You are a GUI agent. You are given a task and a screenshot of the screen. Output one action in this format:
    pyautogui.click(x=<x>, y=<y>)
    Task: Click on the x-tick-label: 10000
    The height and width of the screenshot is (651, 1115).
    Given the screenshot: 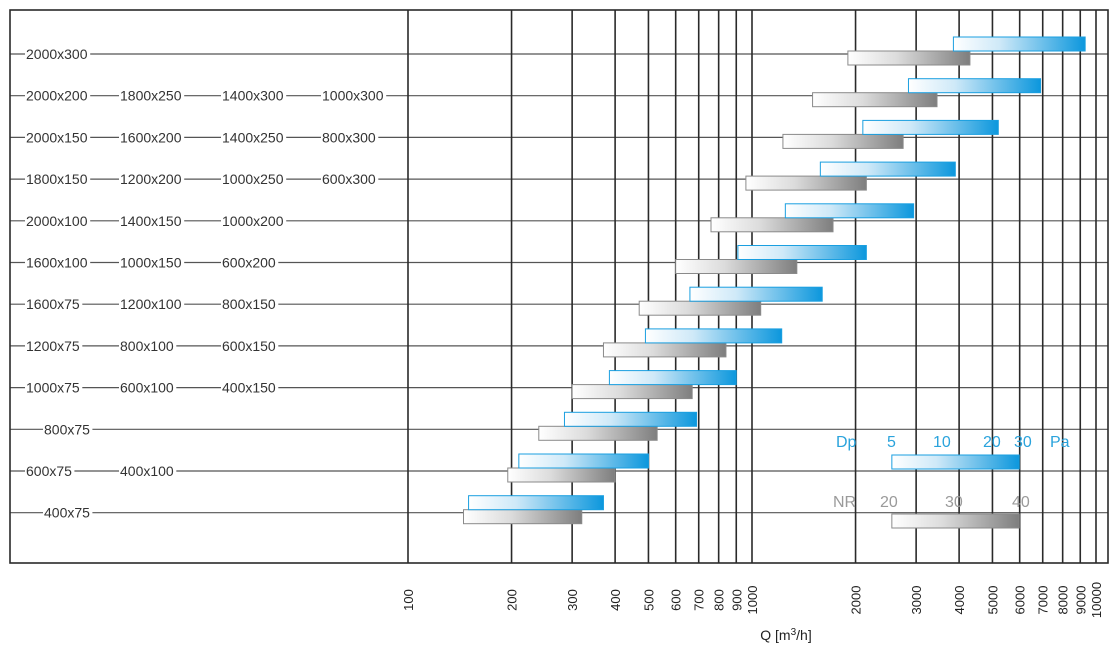 What is the action you would take?
    pyautogui.click(x=1096, y=600)
    